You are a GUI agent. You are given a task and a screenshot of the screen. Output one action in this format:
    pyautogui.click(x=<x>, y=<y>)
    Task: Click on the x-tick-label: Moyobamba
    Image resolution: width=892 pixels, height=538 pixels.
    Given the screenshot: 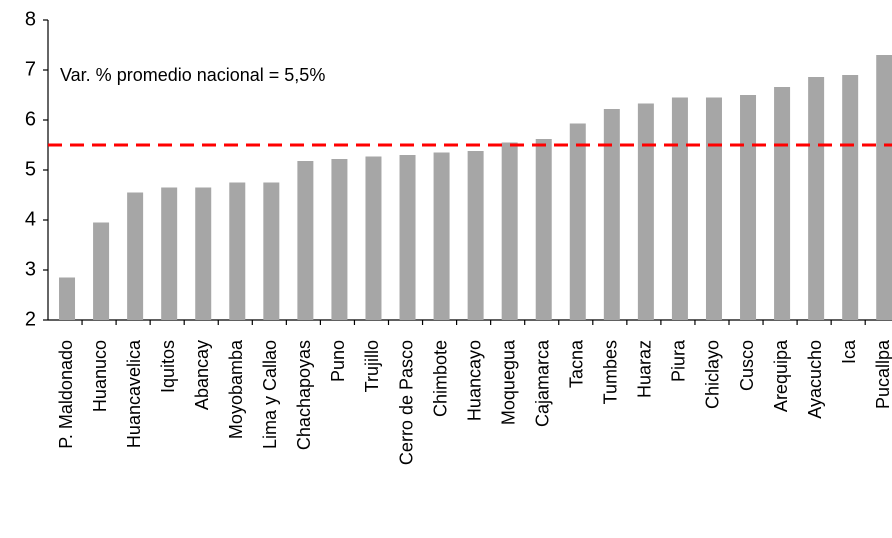 What is the action you would take?
    pyautogui.click(x=236, y=389)
    